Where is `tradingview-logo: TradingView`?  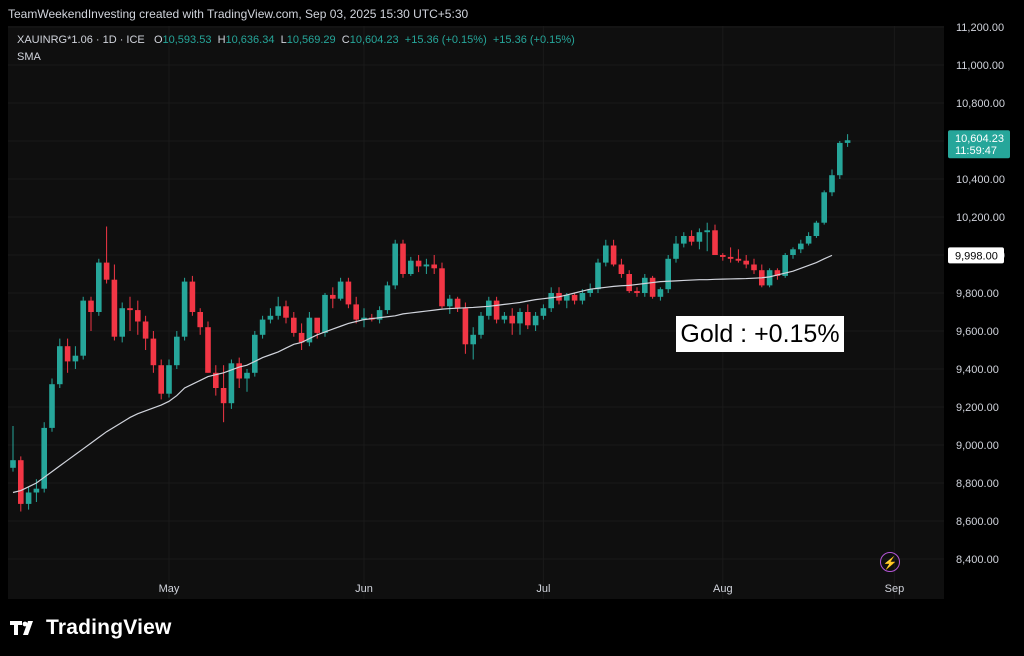
tradingview-logo: TradingView is located at coordinates (91, 628).